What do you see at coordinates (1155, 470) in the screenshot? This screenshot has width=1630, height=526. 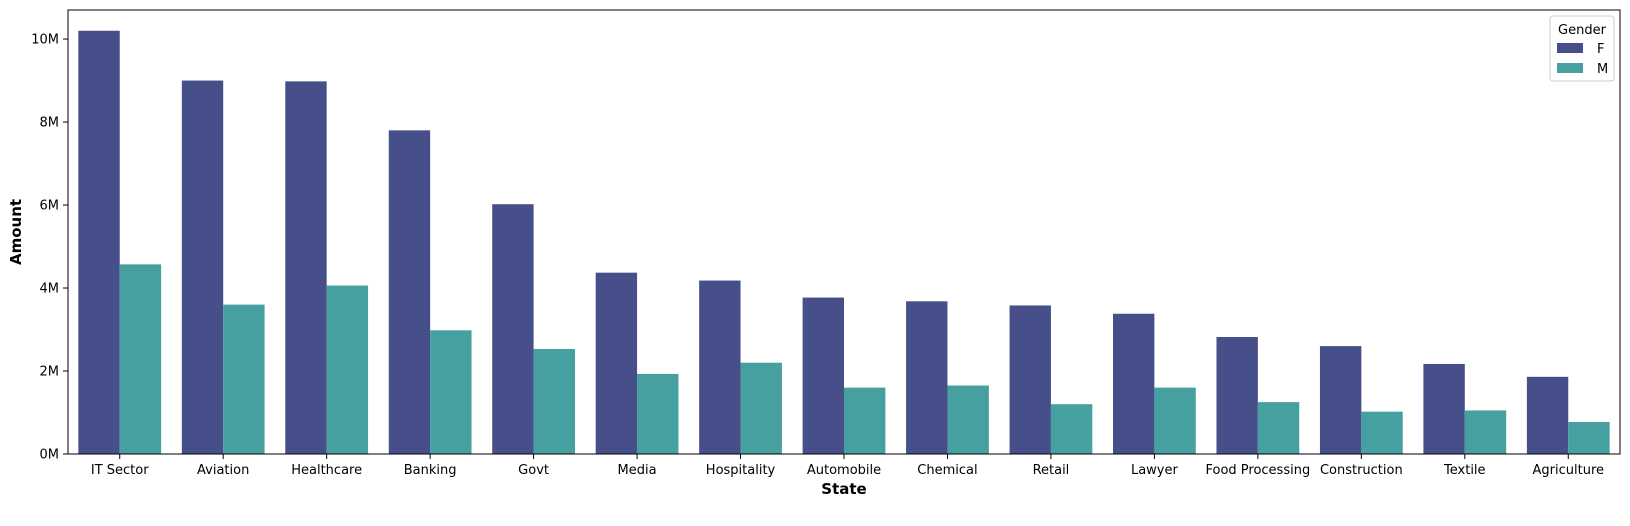 I see `x-tick-label: Lawyer` at bounding box center [1155, 470].